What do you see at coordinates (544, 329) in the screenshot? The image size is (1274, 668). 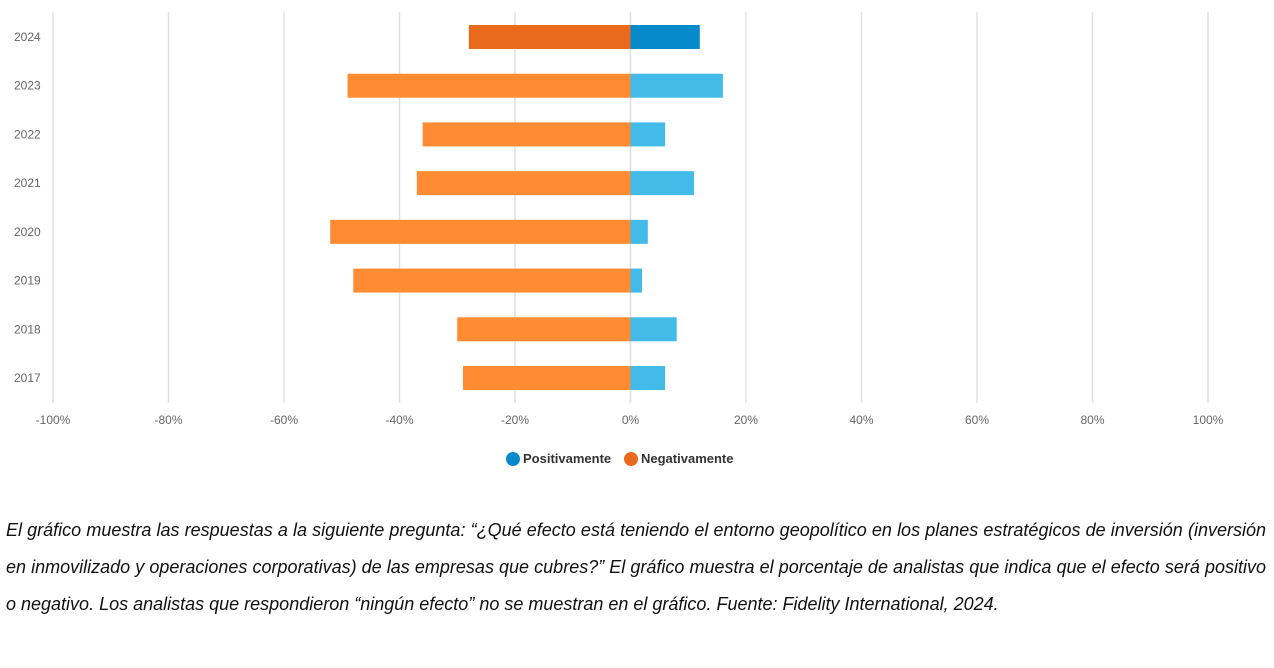 I see `bar-negativamente-2018` at bounding box center [544, 329].